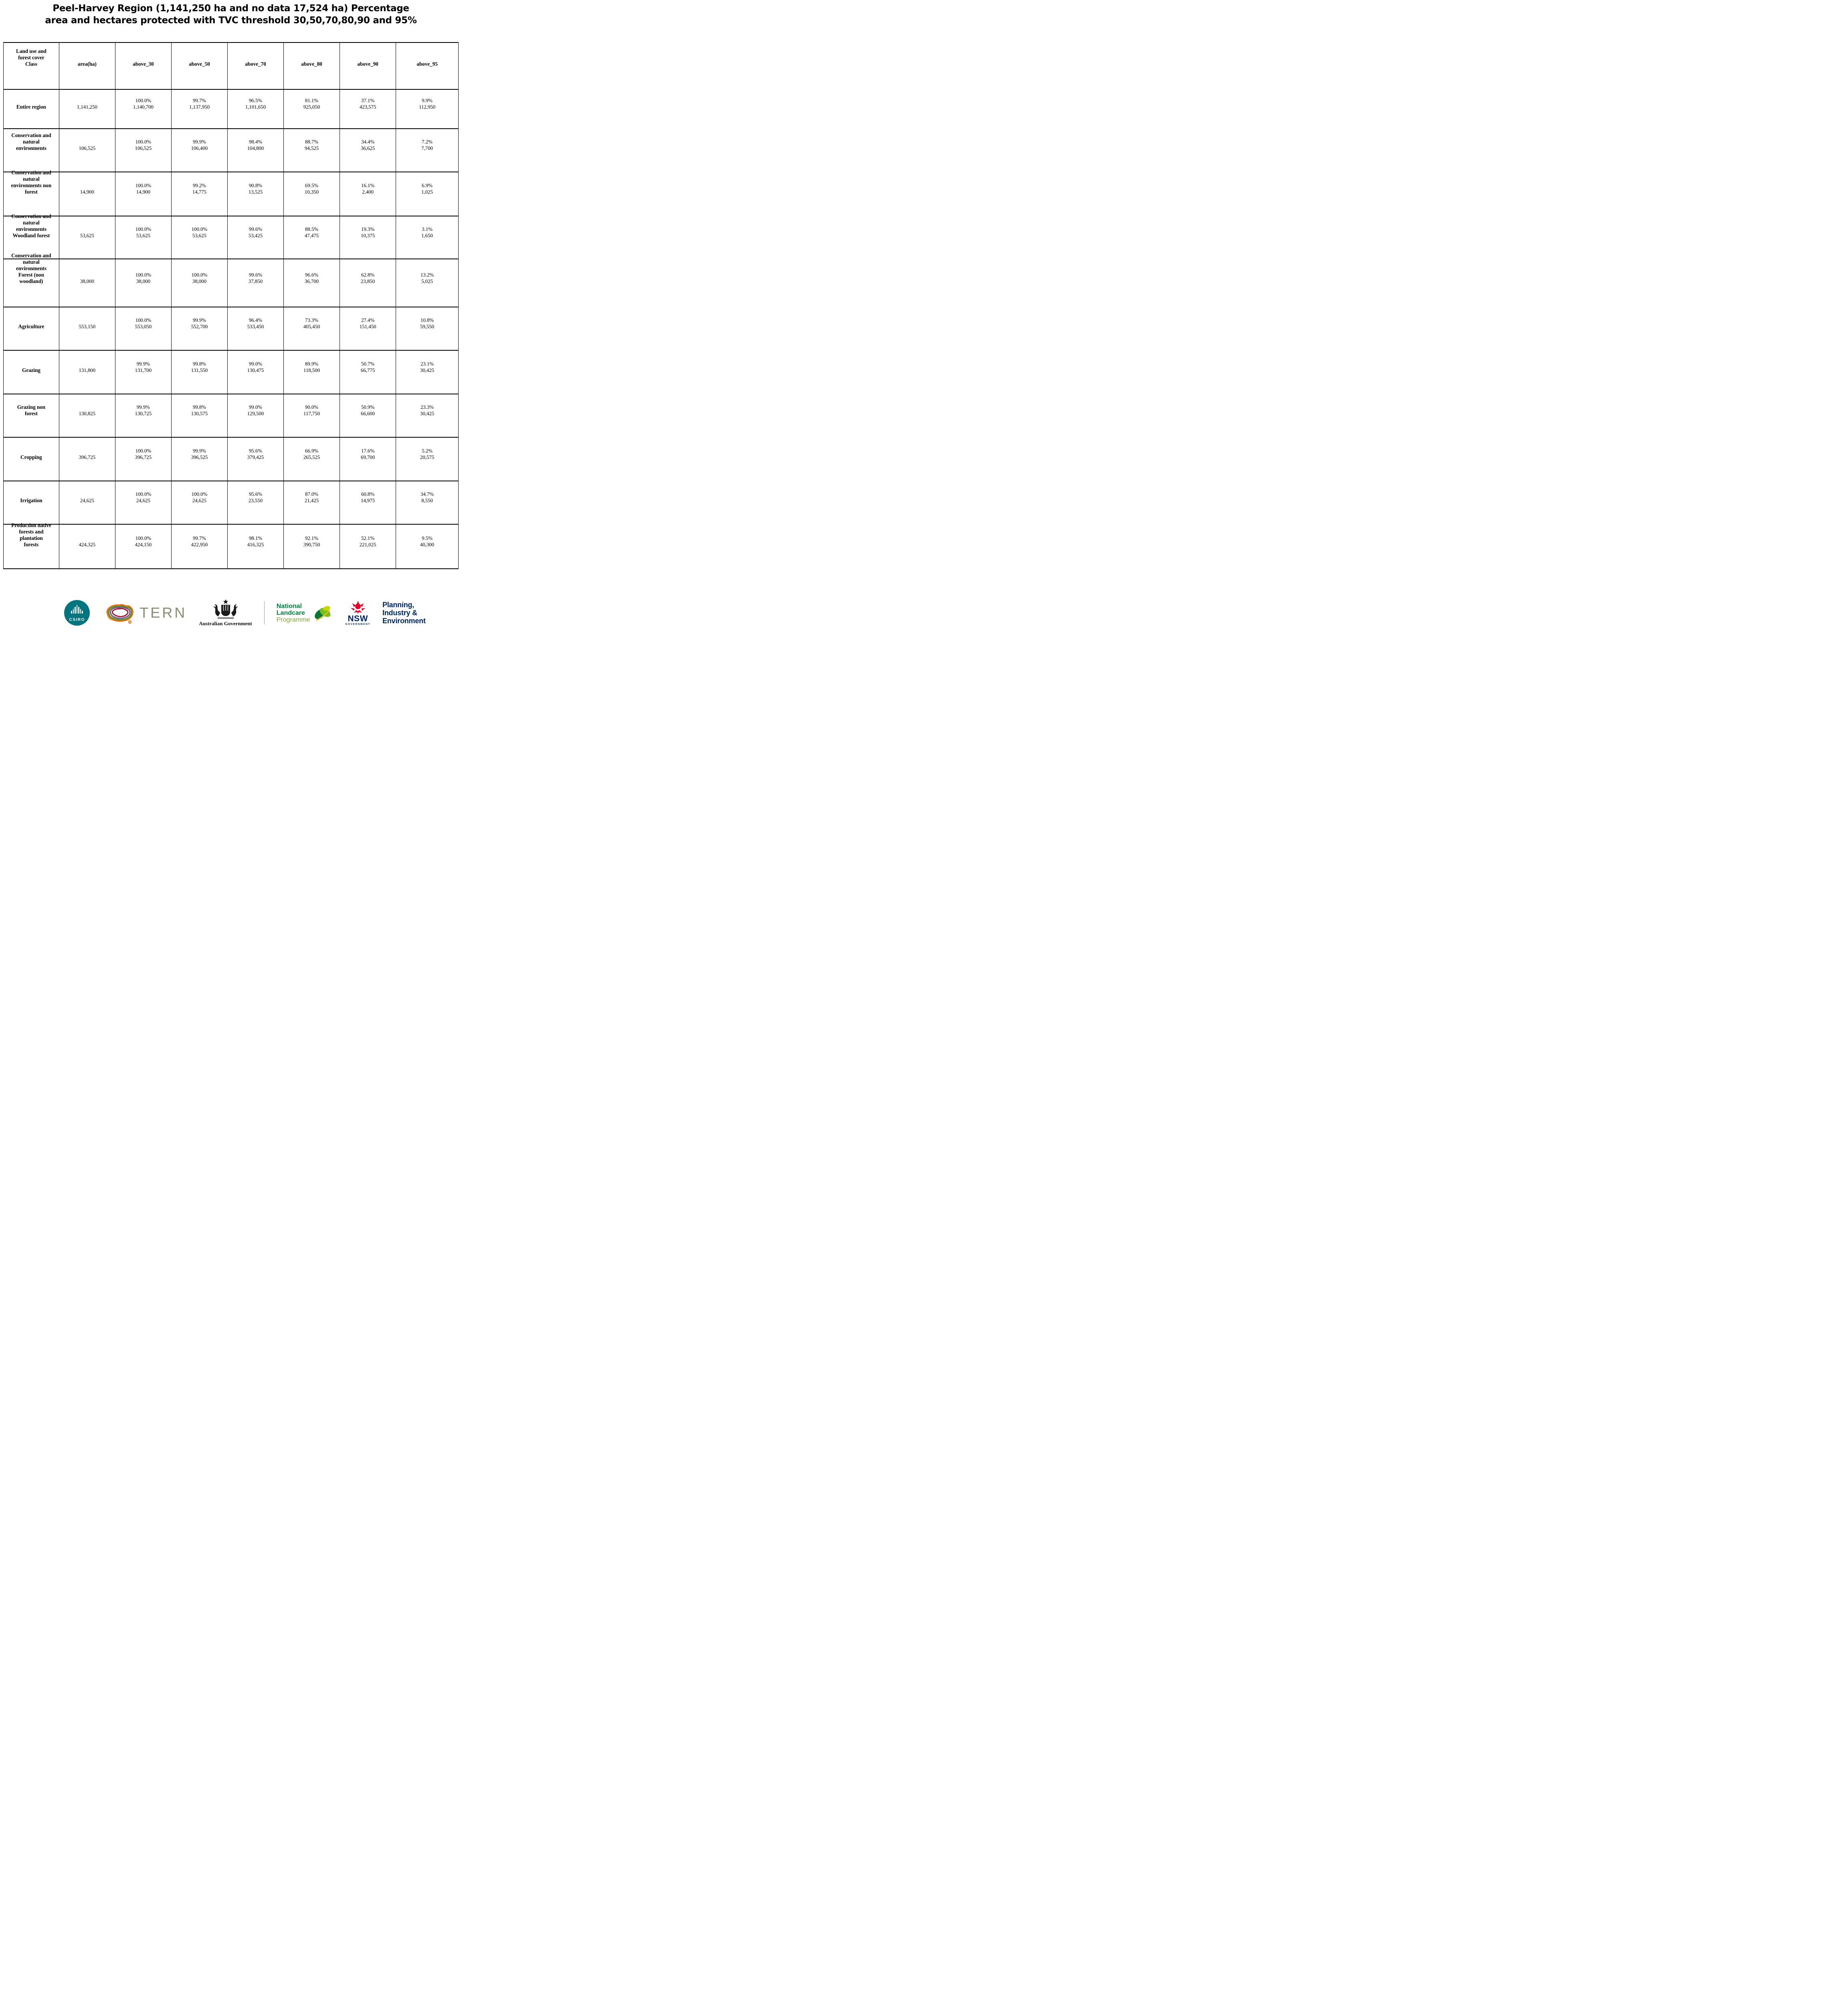 Image resolution: width=1848 pixels, height=2004 pixels. Describe the element at coordinates (368, 416) in the screenshot. I see `above-90-cell: 50.9% 66,600` at that location.